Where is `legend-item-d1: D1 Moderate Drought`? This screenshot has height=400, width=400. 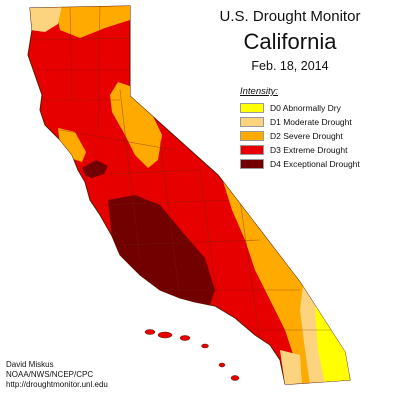 legend-item-d1: D1 Moderate Drought is located at coordinates (315, 122).